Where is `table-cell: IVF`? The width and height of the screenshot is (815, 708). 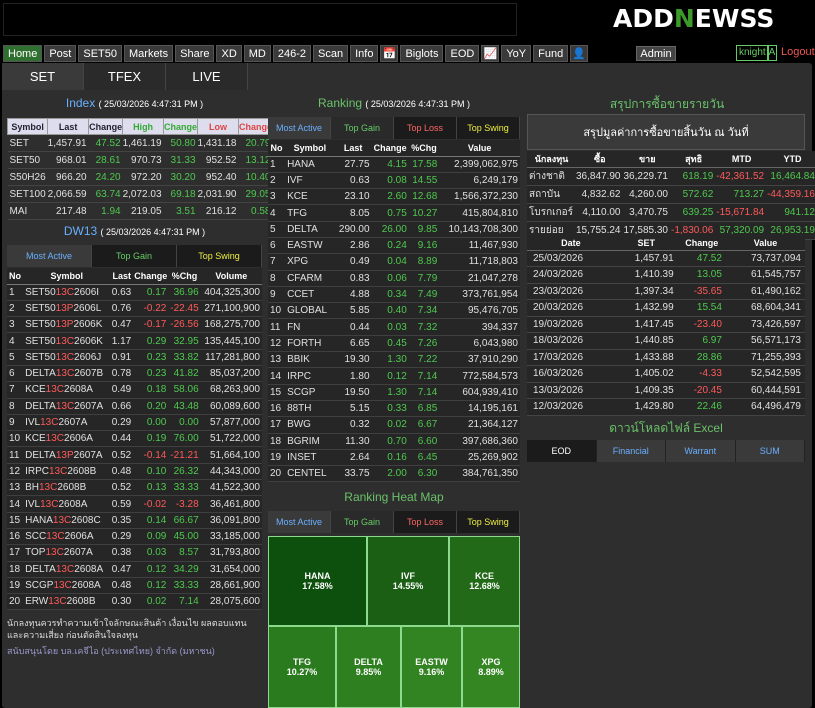
table-cell: IVF is located at coordinates (310, 181).